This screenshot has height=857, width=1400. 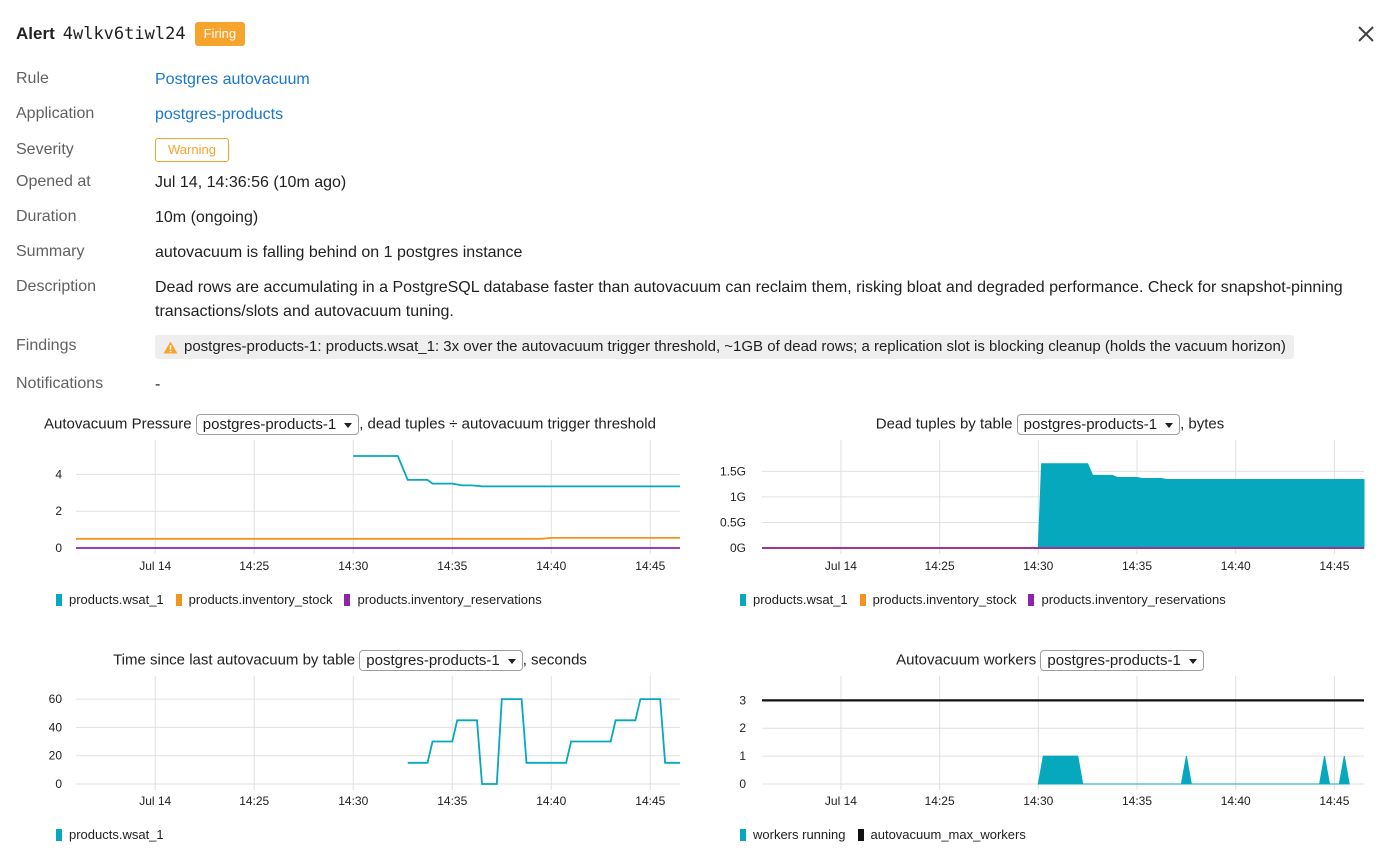 I want to click on y-tick-label: 20, so click(x=56, y=756).